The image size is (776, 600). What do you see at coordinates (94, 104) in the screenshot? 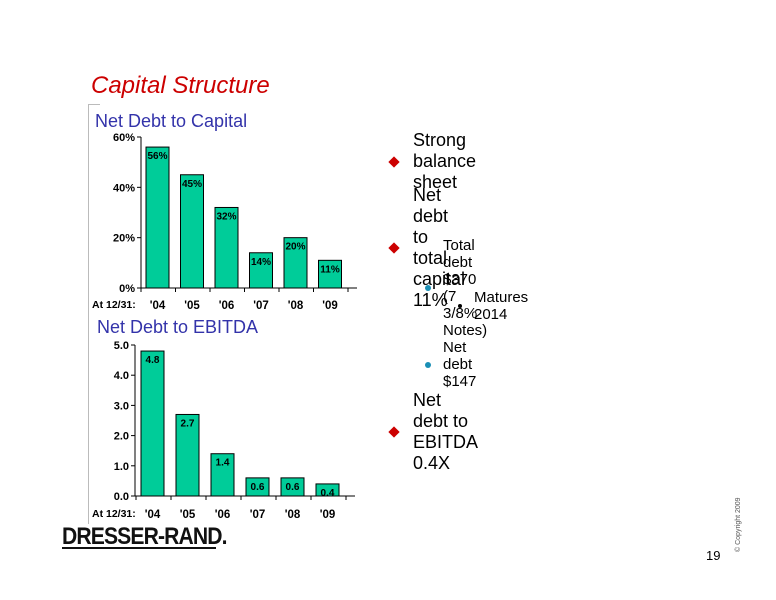
I see `panel-border-top` at bounding box center [94, 104].